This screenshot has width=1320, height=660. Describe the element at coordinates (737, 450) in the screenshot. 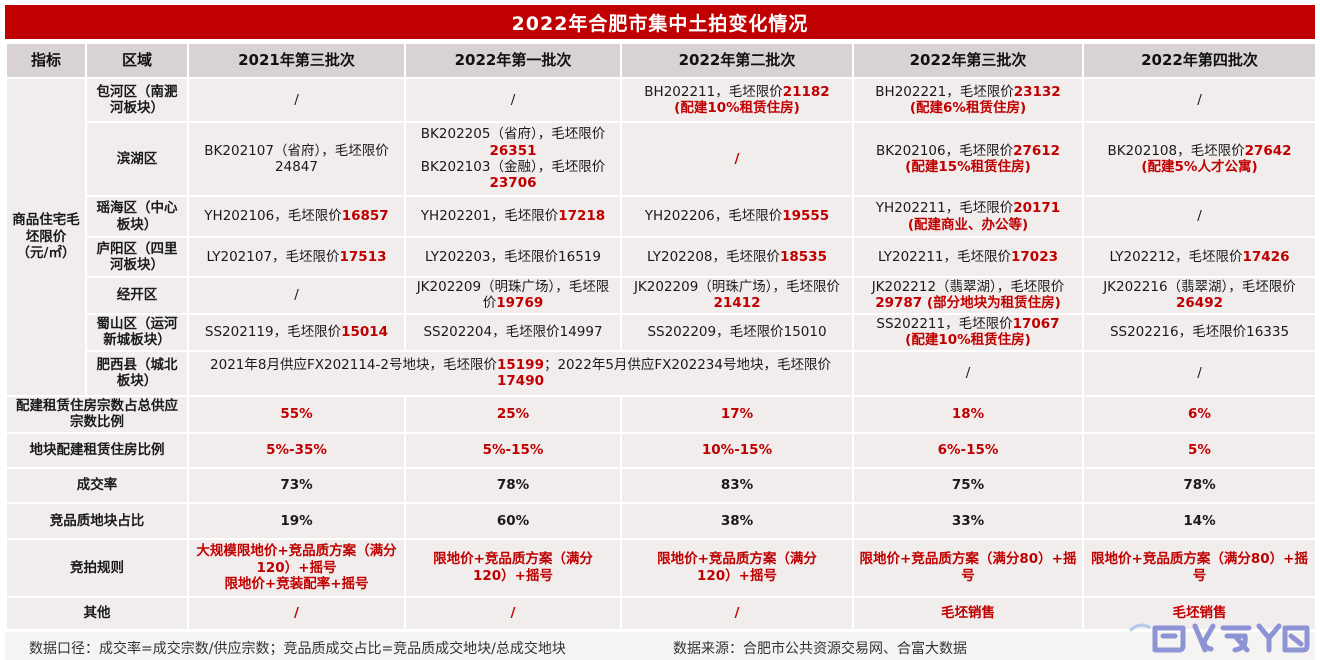

I see `metric-cell: 10%-15%` at that location.